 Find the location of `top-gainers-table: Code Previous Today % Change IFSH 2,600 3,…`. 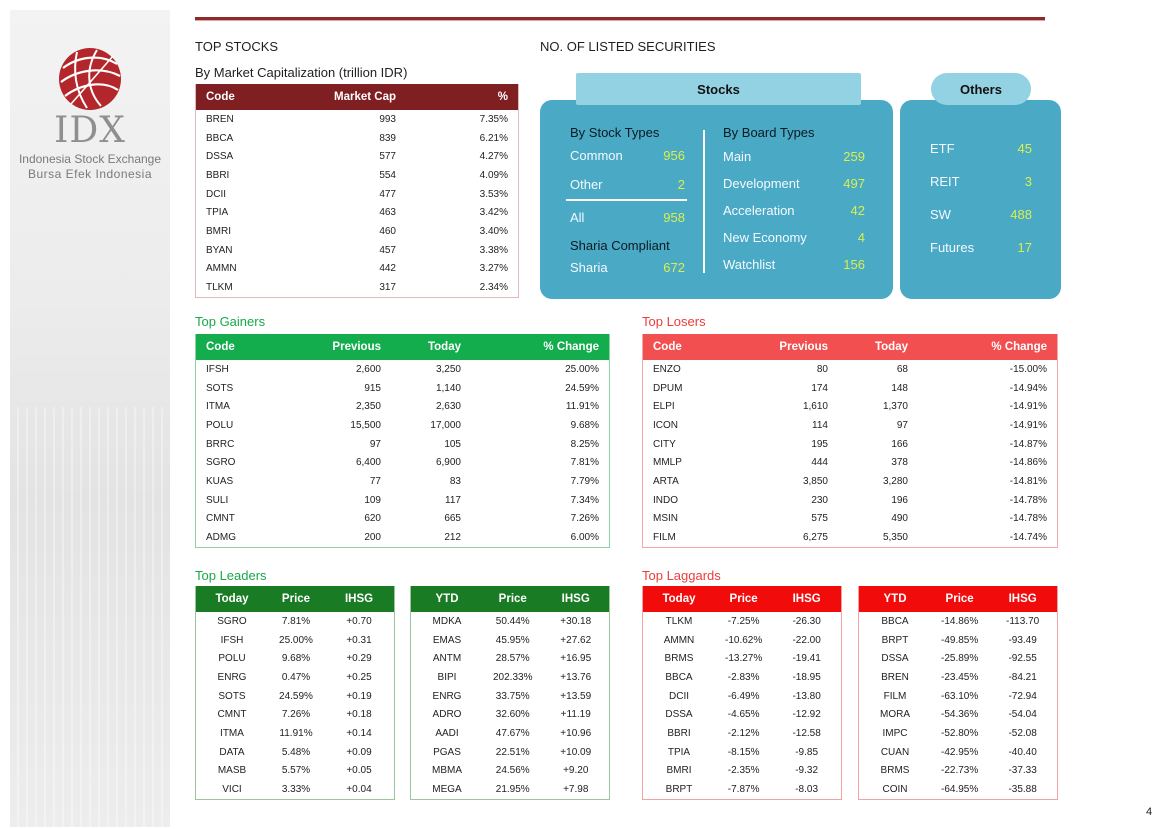

top-gainers-table: Code Previous Today % Change IFSH 2,600 3,… is located at coordinates (402, 441).